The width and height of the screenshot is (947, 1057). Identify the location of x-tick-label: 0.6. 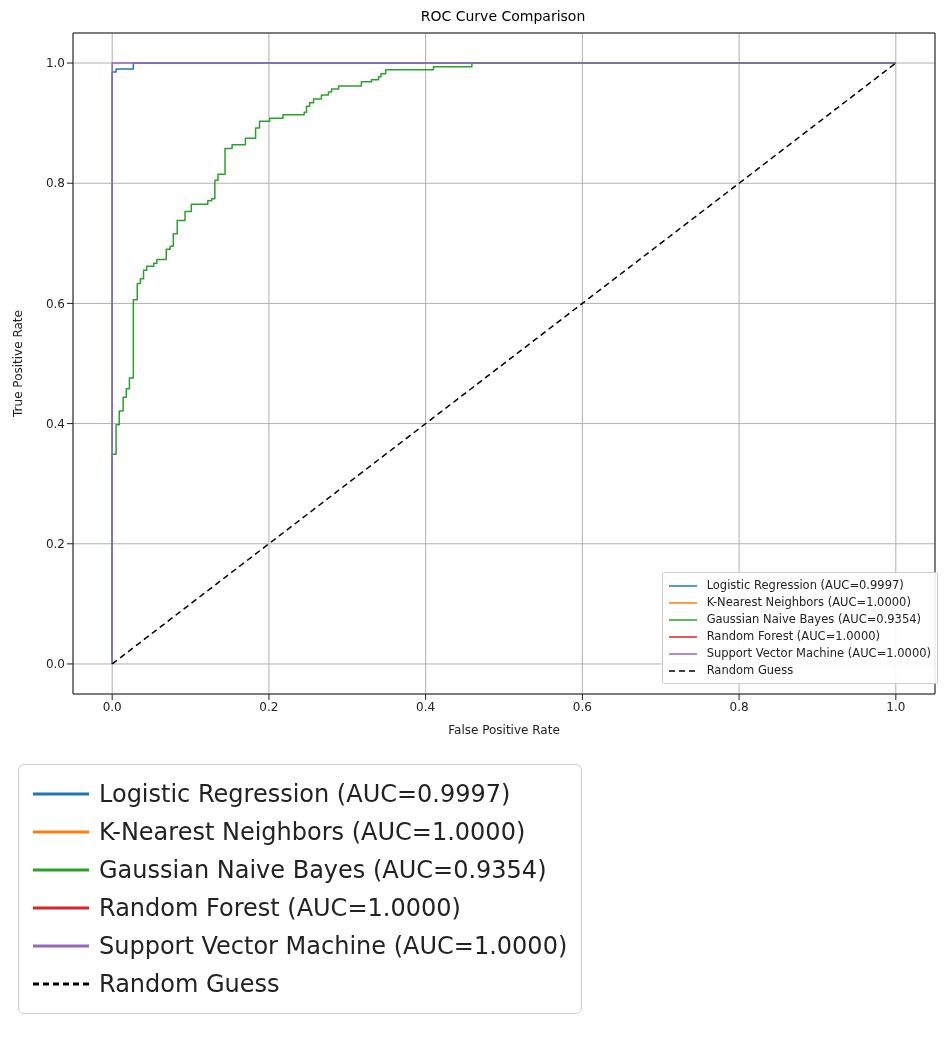
(582, 706).